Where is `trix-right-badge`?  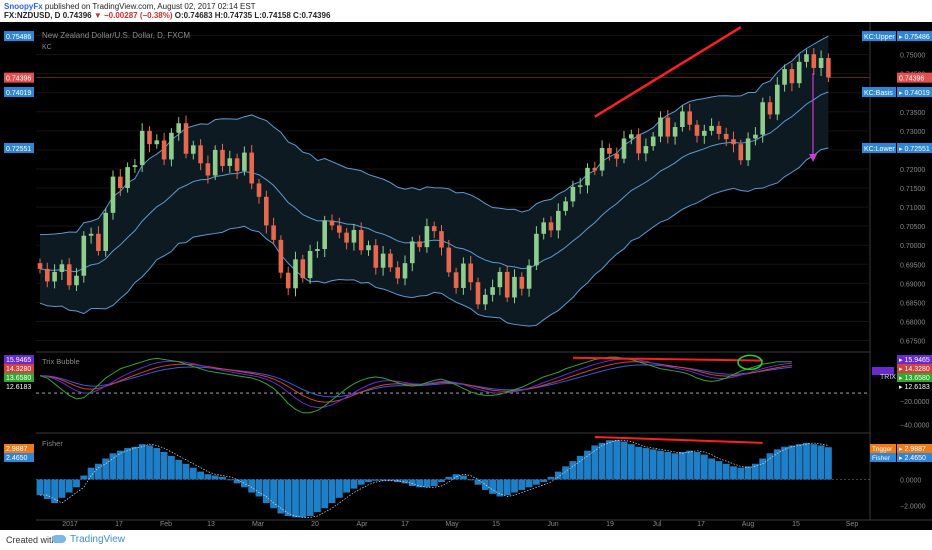
trix-right-badge is located at coordinates (914, 368).